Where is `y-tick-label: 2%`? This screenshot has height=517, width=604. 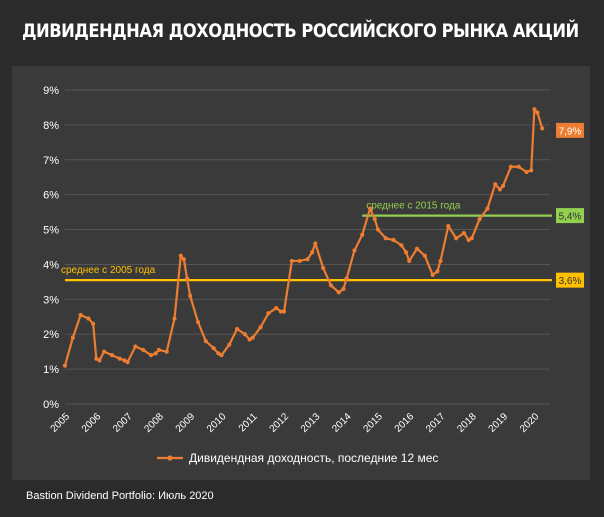
y-tick-label: 2% is located at coordinates (51, 335).